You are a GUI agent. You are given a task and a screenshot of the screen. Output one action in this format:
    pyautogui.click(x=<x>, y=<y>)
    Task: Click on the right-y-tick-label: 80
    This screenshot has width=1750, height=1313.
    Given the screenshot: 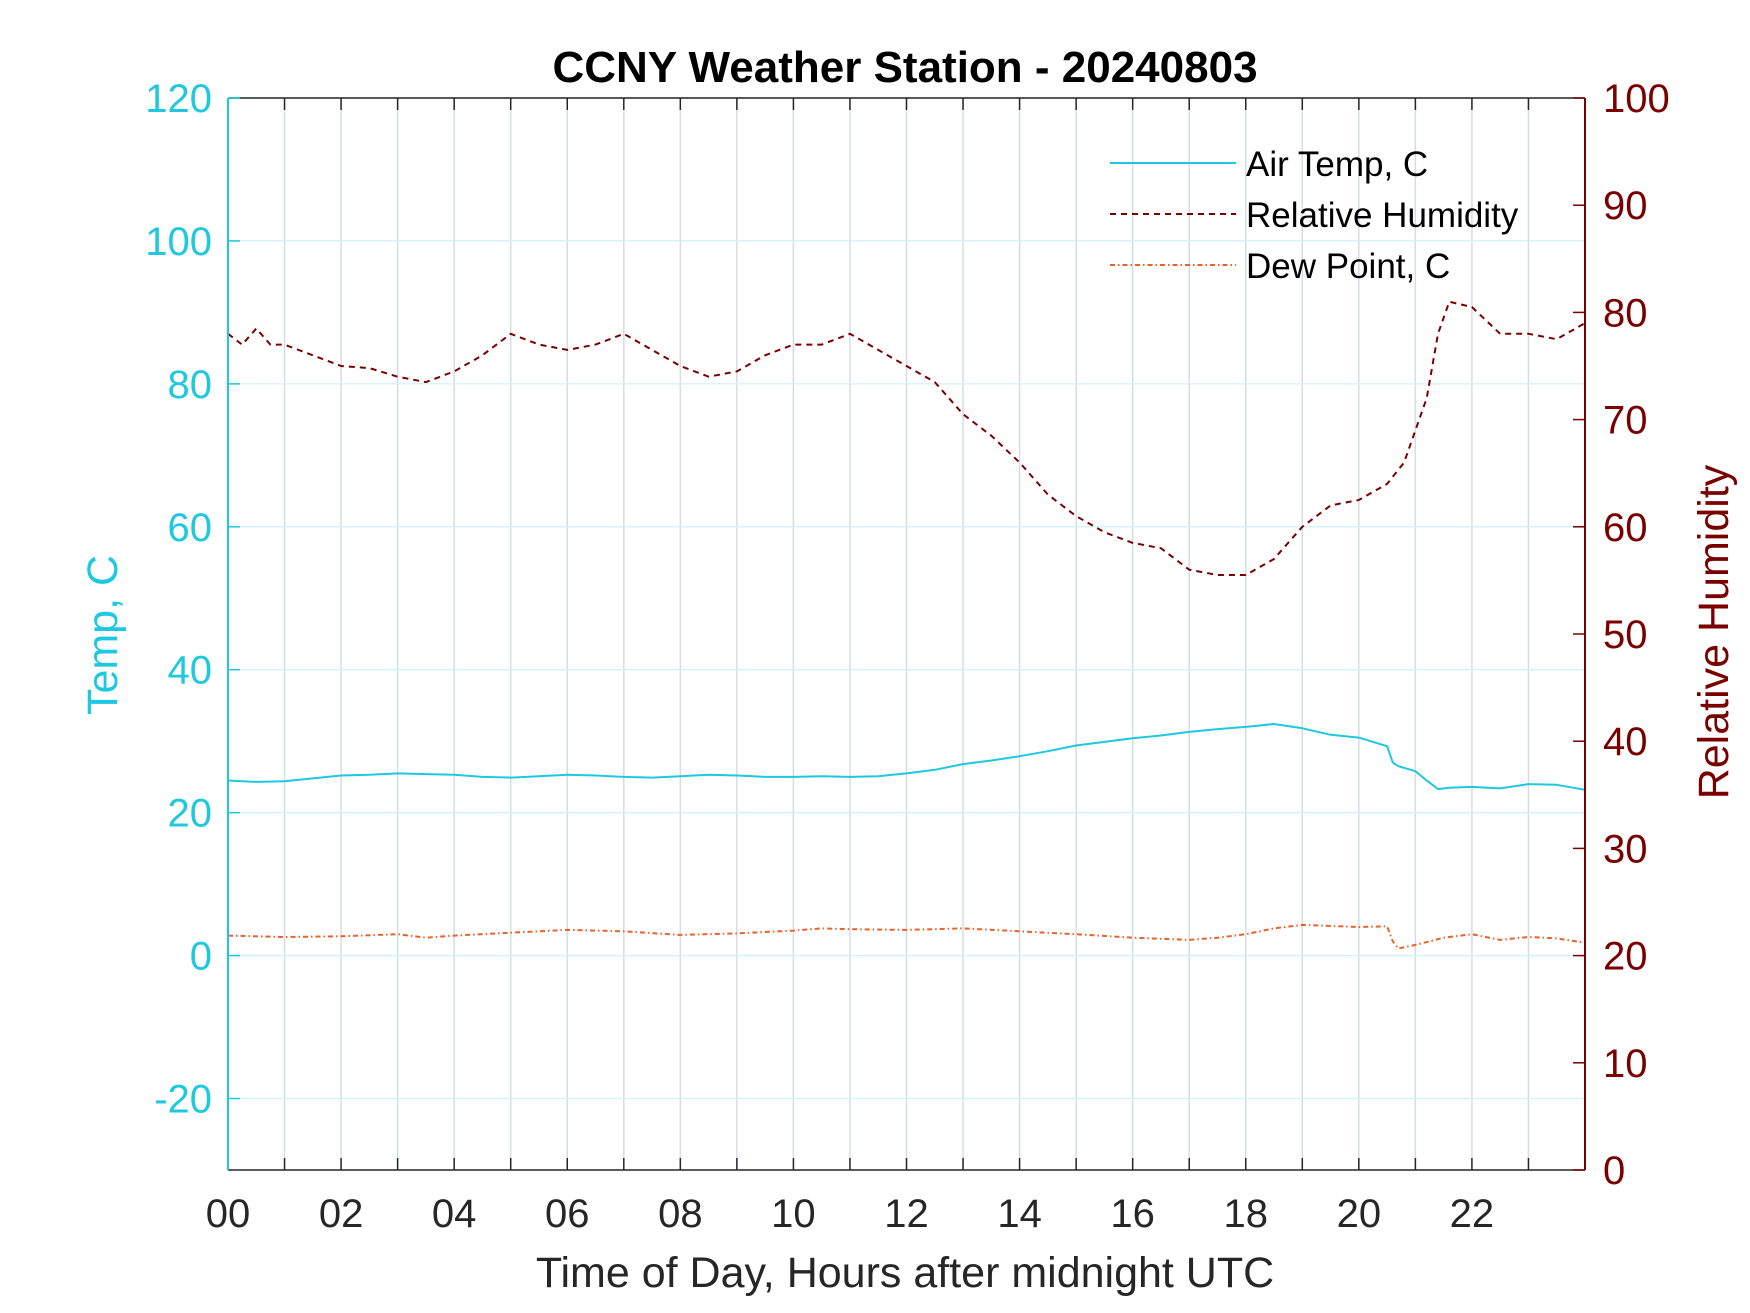 What is the action you would take?
    pyautogui.click(x=1625, y=313)
    